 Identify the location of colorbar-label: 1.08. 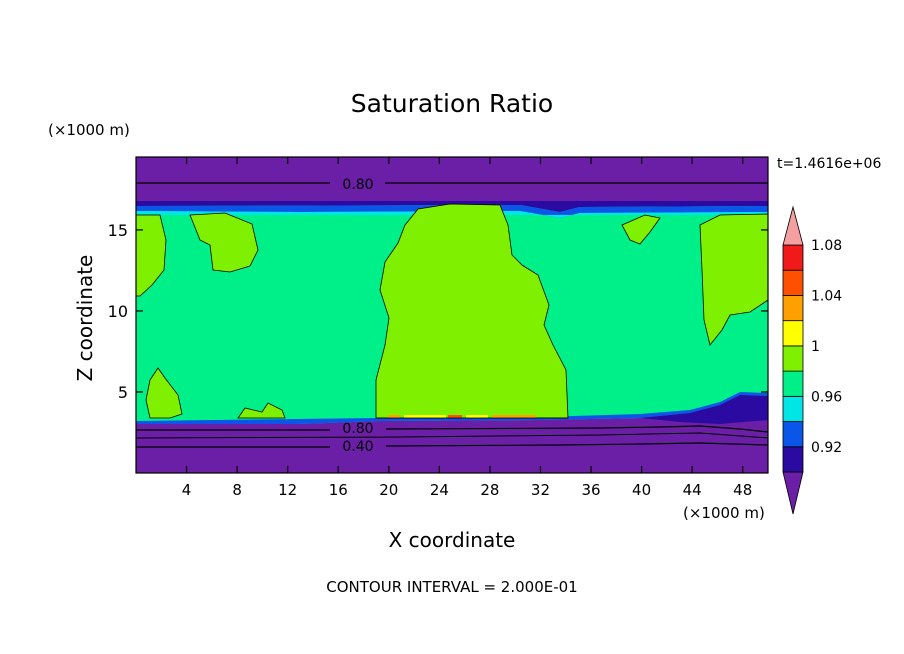
(826, 246).